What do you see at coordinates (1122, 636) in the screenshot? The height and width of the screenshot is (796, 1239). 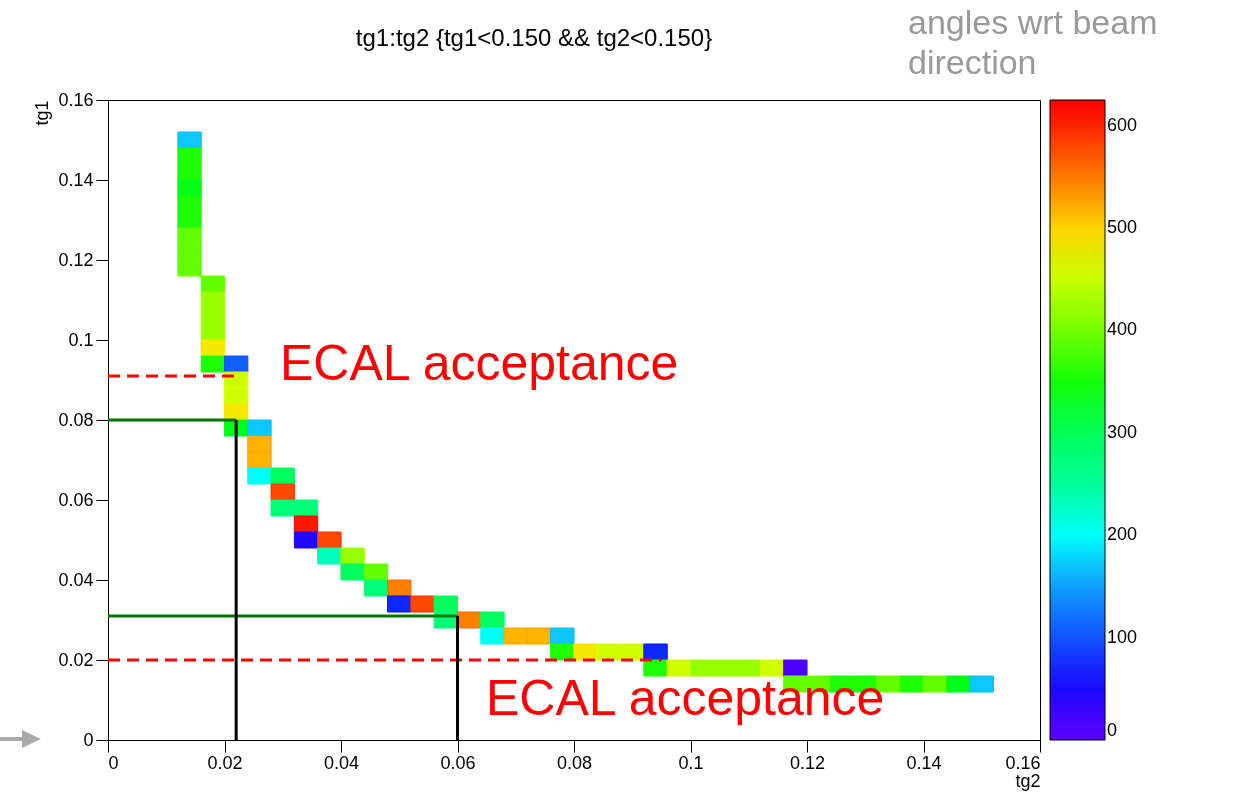 I see `color-bar-label: 100` at bounding box center [1122, 636].